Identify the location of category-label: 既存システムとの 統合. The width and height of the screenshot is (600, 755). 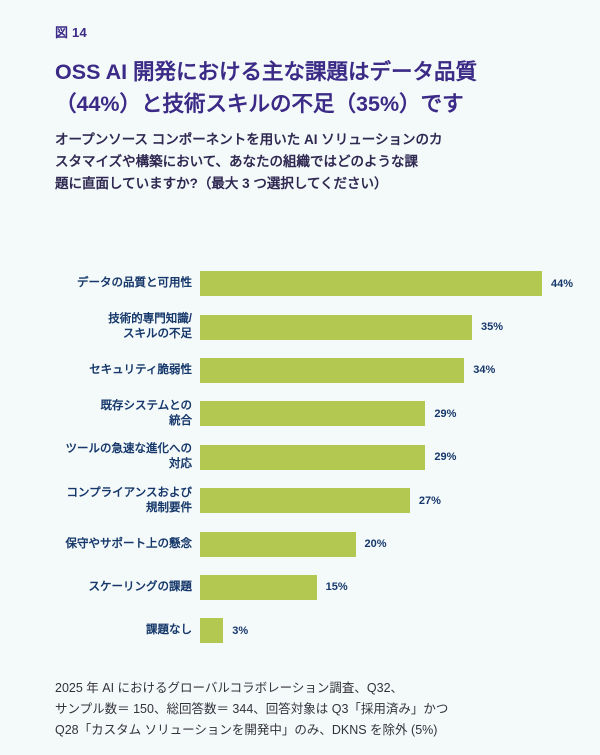
(146, 413).